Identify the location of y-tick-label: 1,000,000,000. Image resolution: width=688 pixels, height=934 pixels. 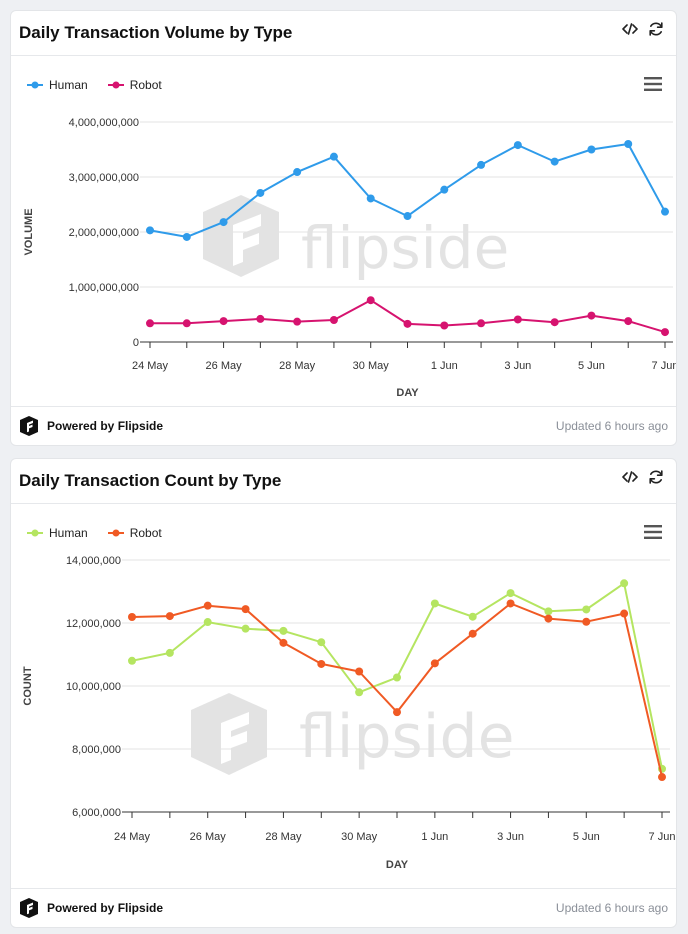
(104, 288).